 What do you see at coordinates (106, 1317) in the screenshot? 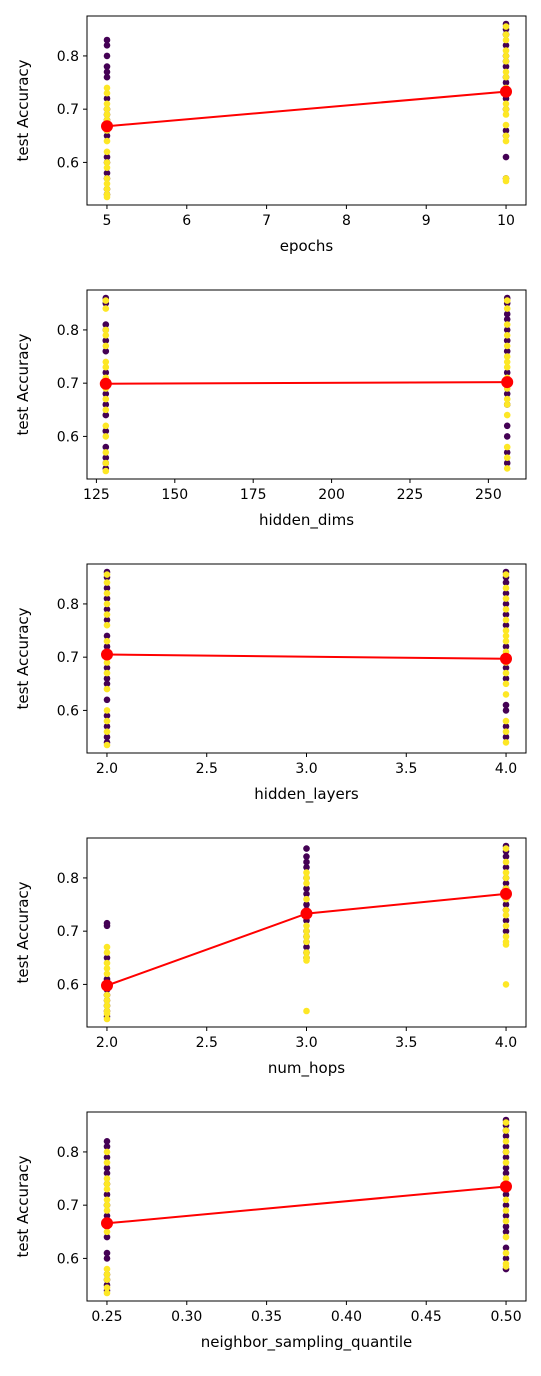
I see `x-tick-label: 0.25` at bounding box center [106, 1317].